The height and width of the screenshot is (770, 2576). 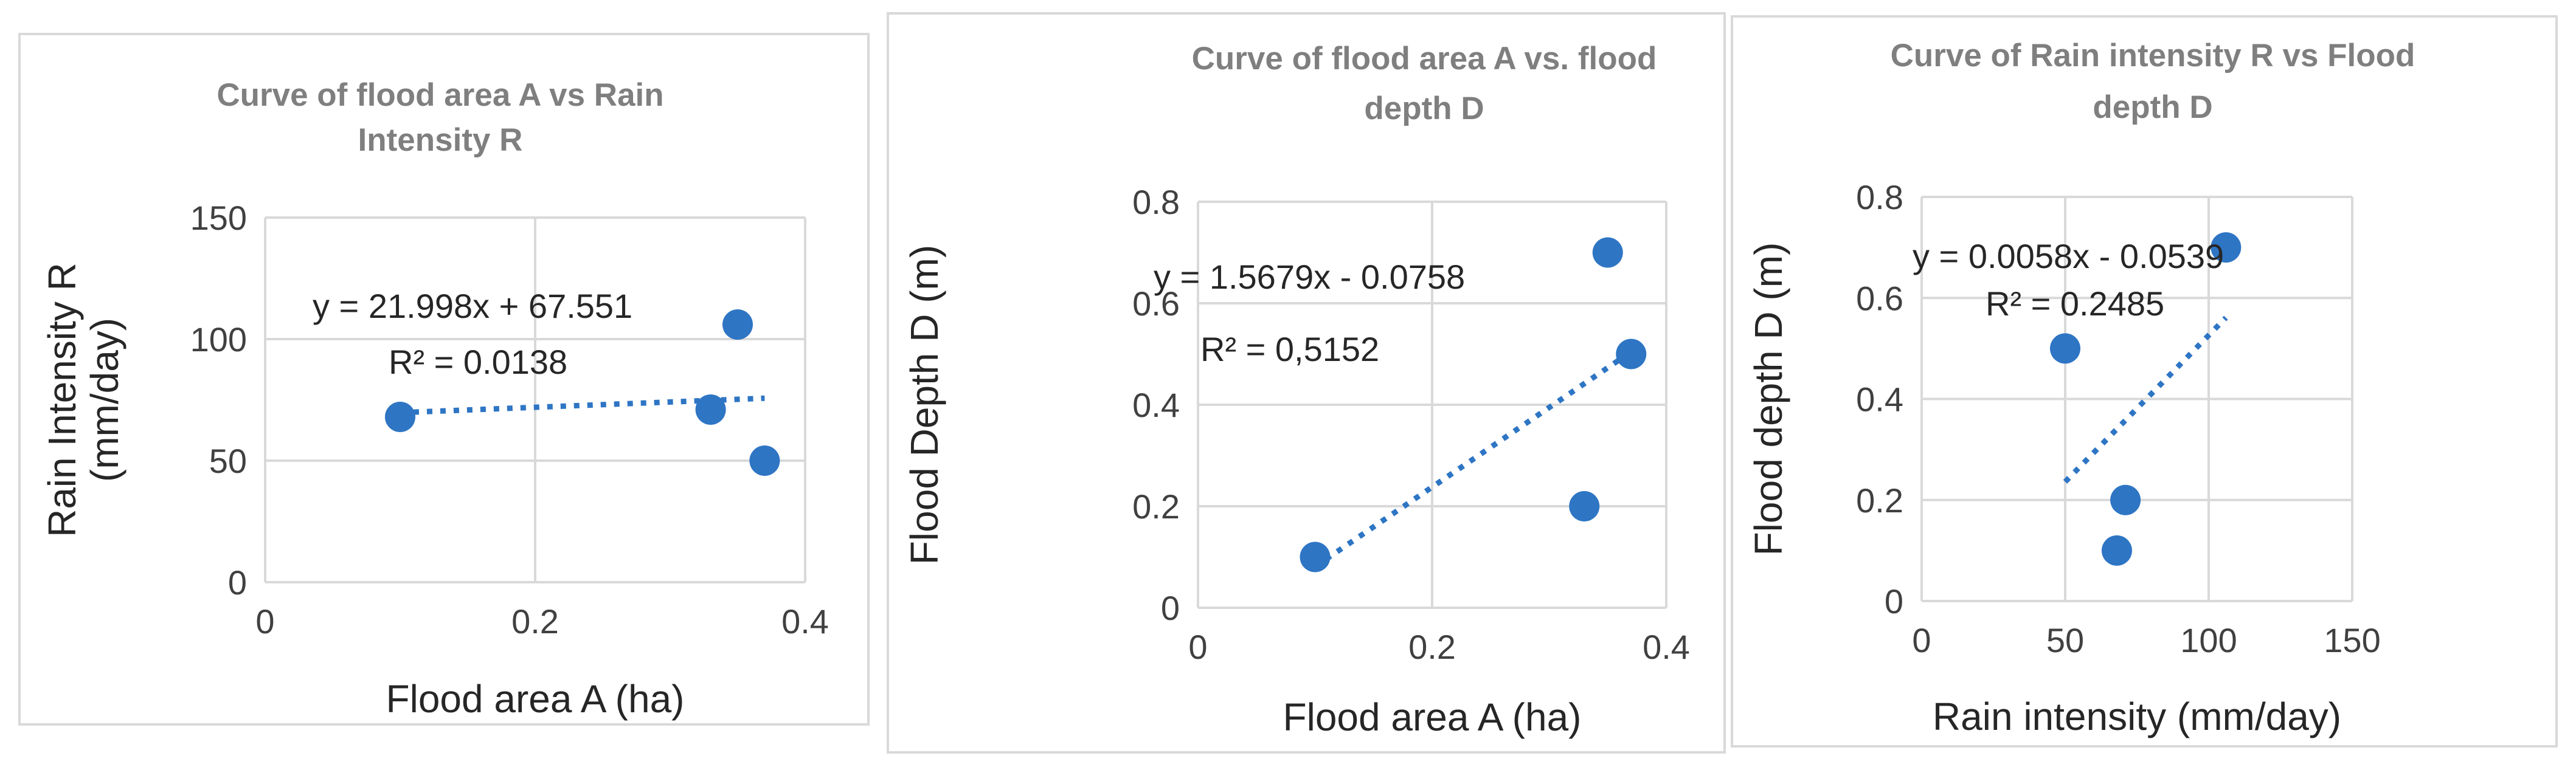 What do you see at coordinates (218, 339) in the screenshot?
I see `y-tick-label: 100` at bounding box center [218, 339].